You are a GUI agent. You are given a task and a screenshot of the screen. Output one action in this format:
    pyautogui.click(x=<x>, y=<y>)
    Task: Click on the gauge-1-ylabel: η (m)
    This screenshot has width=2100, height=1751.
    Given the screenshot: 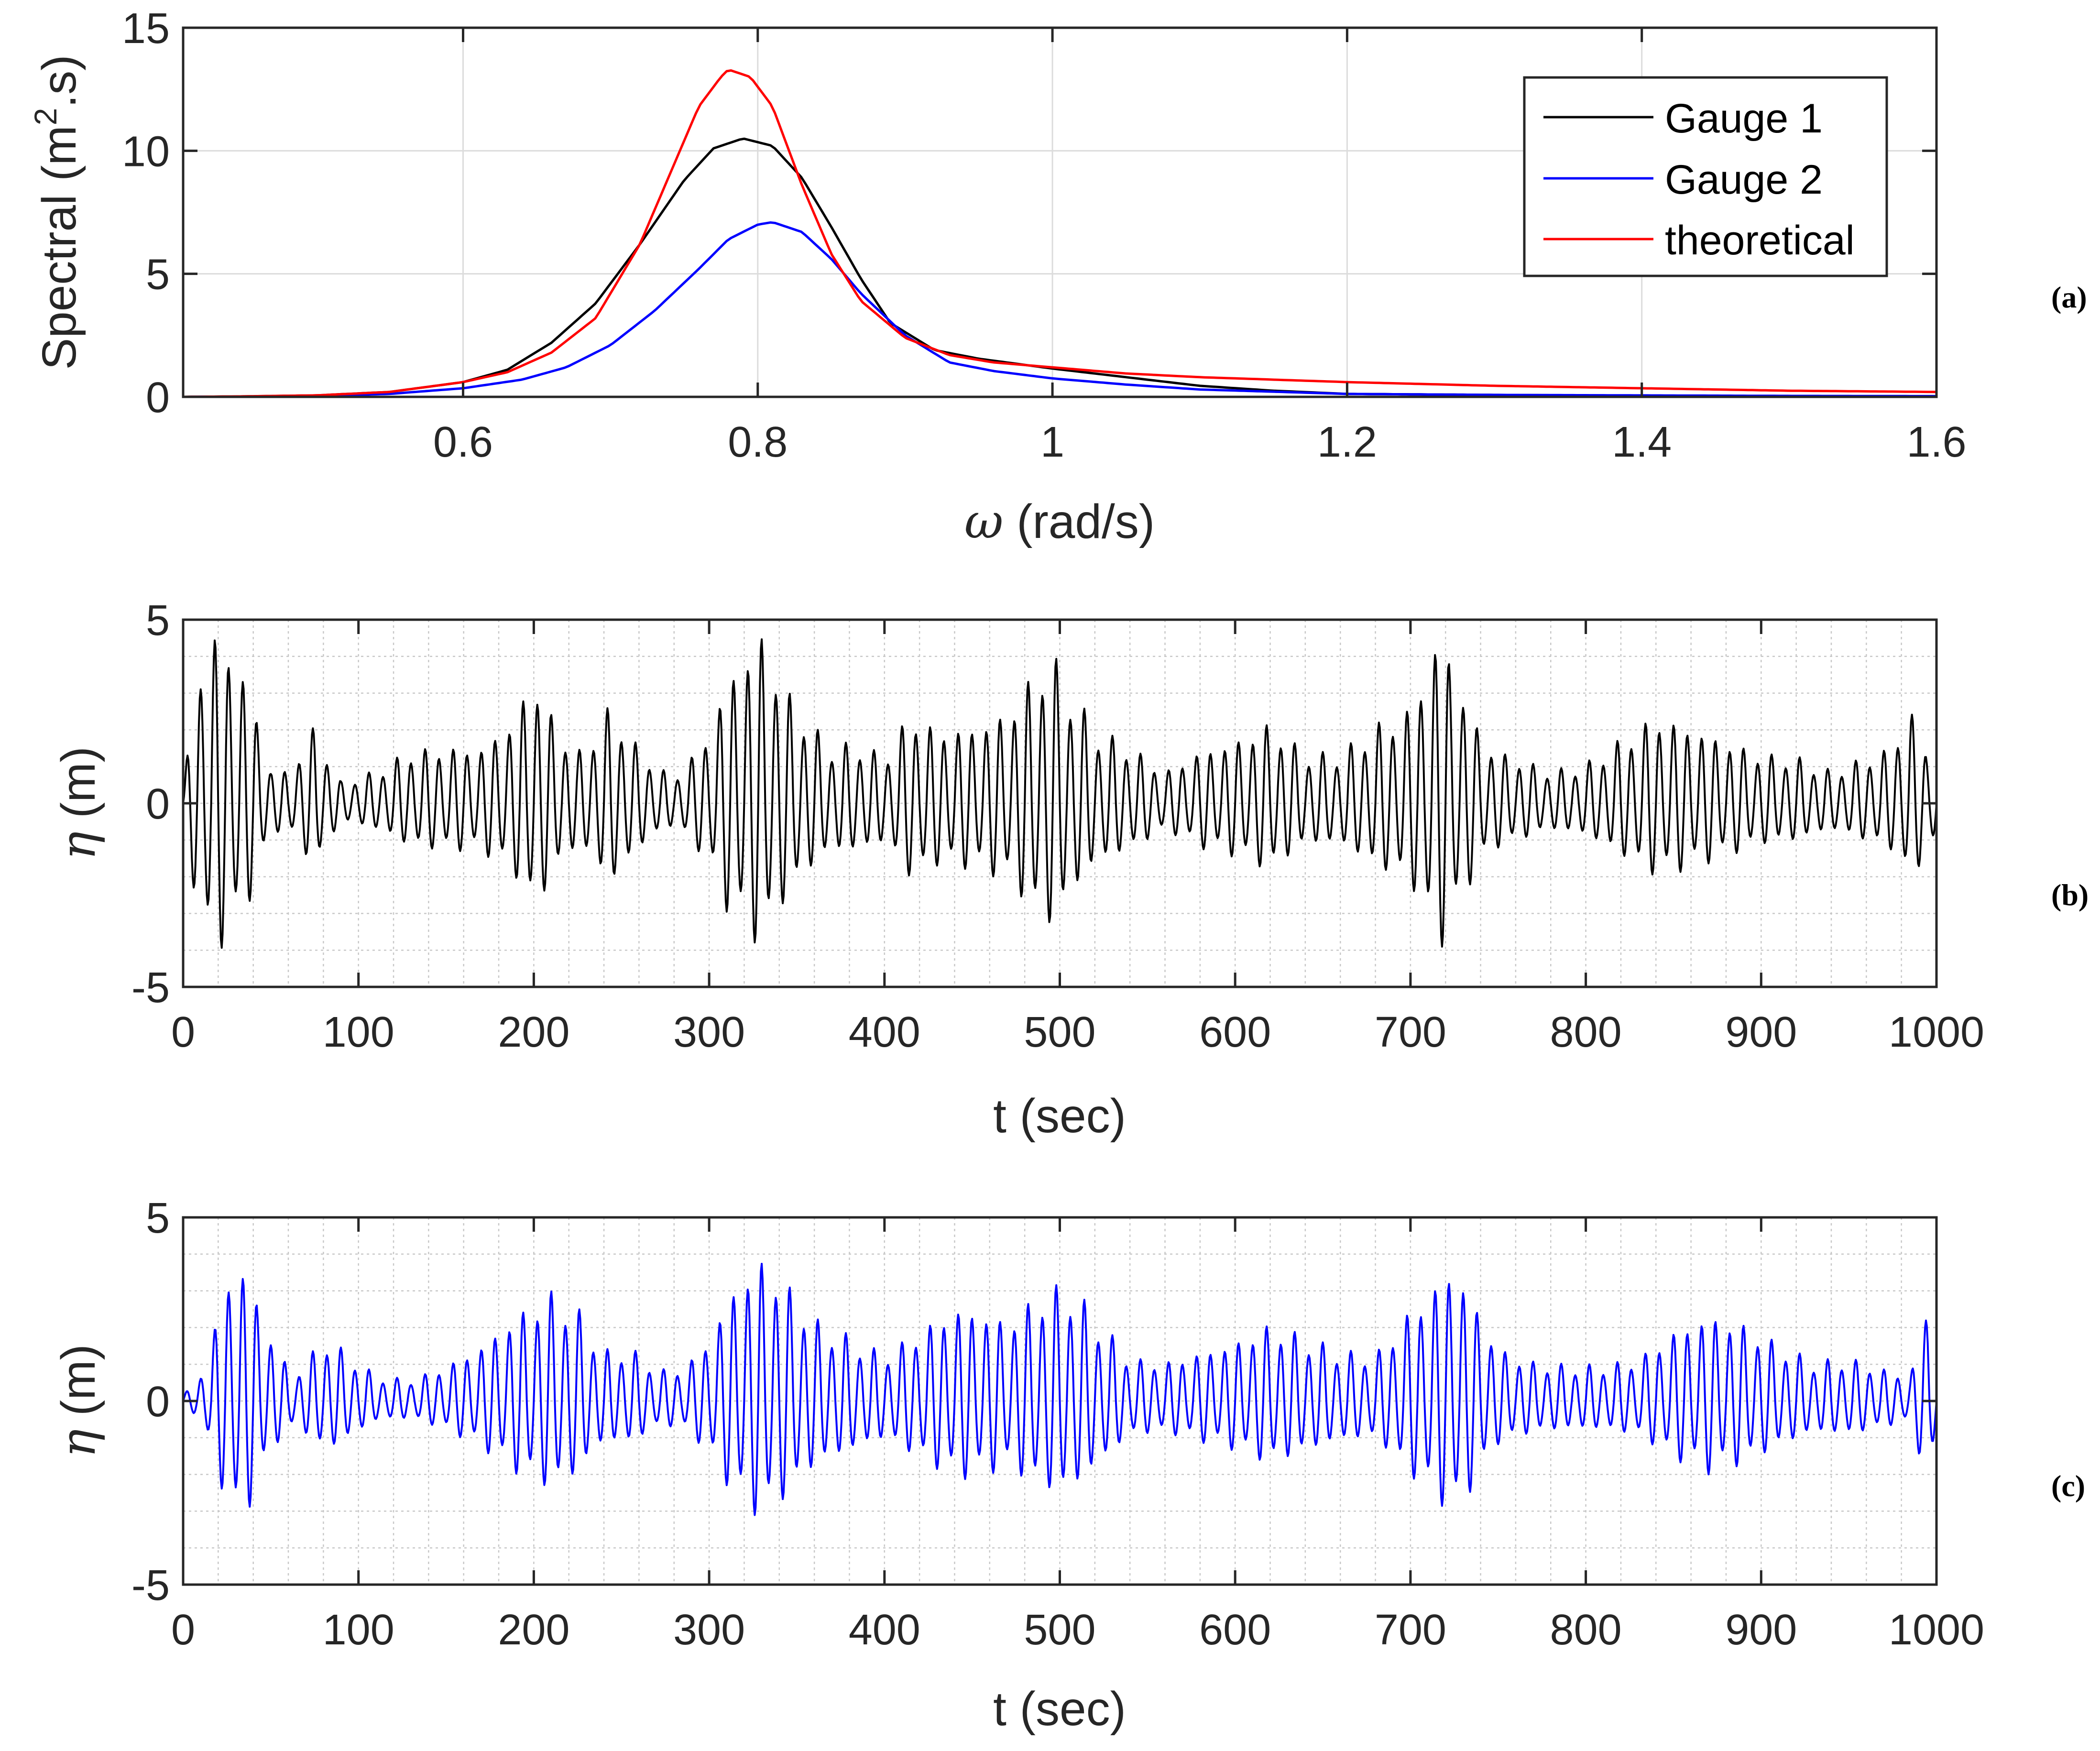 What is the action you would take?
    pyautogui.click(x=78, y=803)
    